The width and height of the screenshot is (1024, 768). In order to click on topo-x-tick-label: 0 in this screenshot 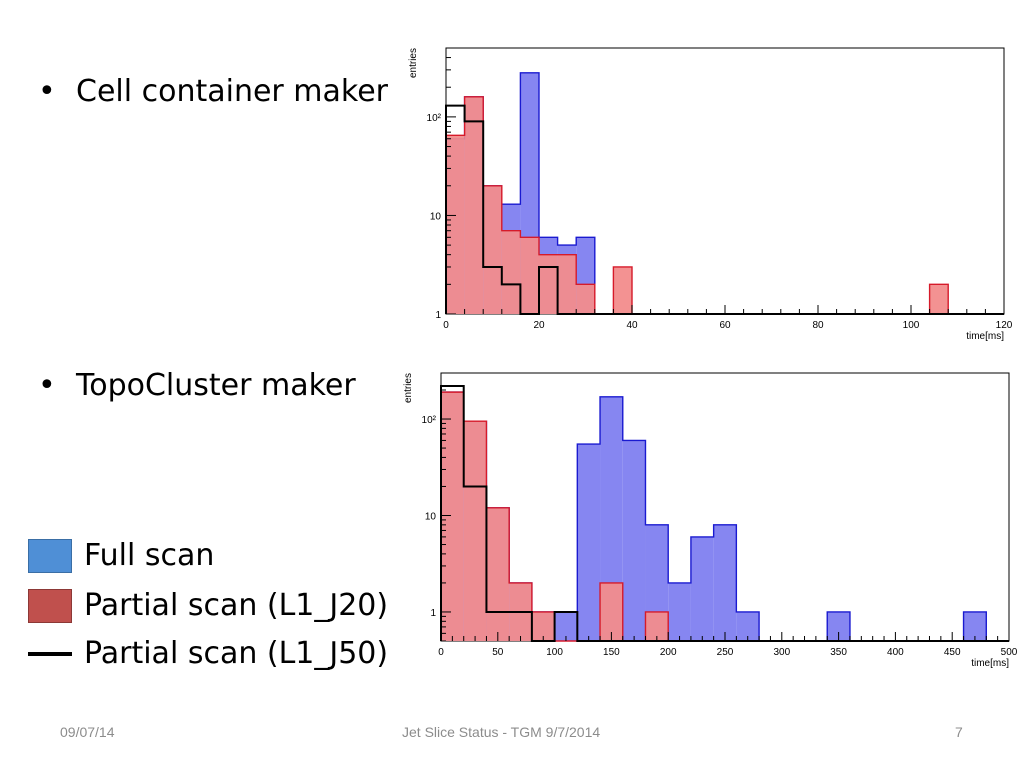, I will do `click(441, 652)`.